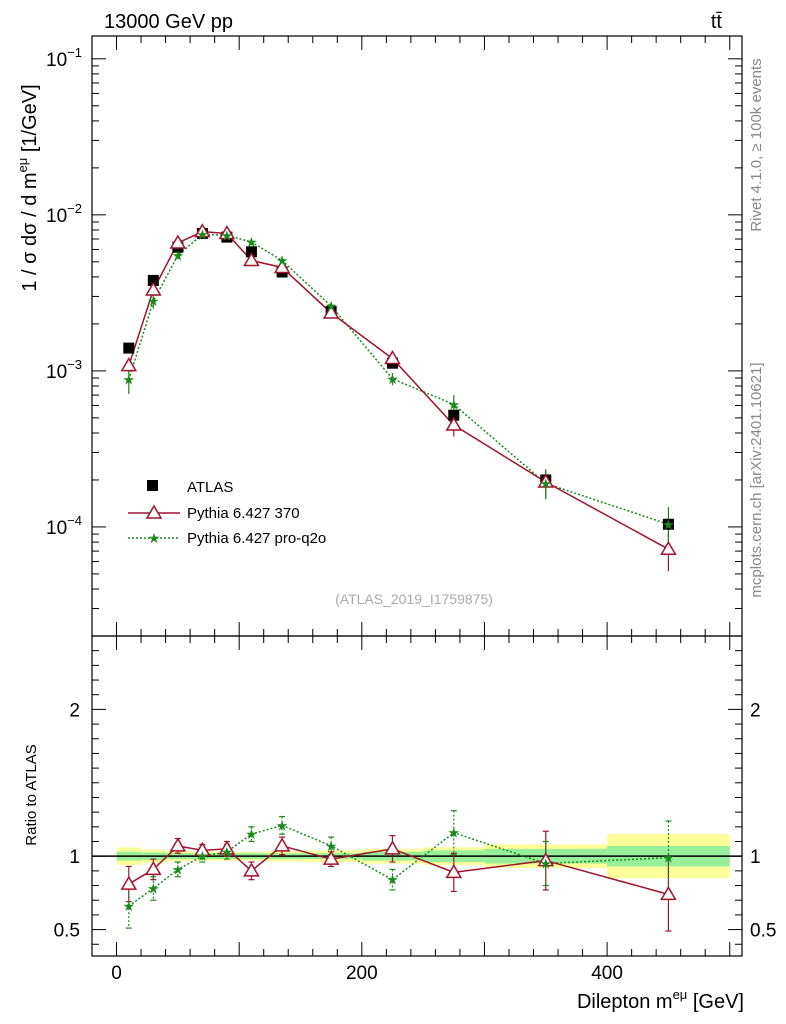 The width and height of the screenshot is (786, 1024). Describe the element at coordinates (64, 526) in the screenshot. I see `main-y-tick-label: 10⁻⁴` at that location.